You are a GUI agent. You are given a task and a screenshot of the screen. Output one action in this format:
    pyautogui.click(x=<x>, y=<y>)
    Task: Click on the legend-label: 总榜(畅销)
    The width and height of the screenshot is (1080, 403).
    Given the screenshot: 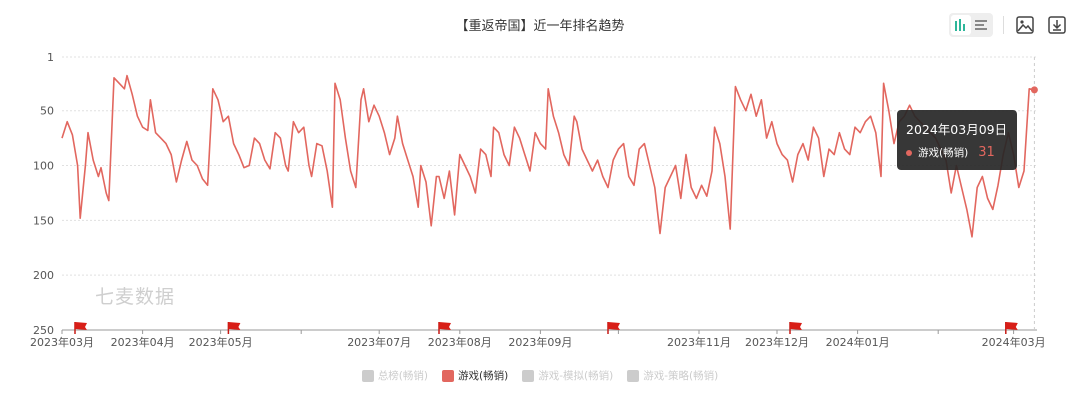 What is the action you would take?
    pyautogui.click(x=403, y=376)
    